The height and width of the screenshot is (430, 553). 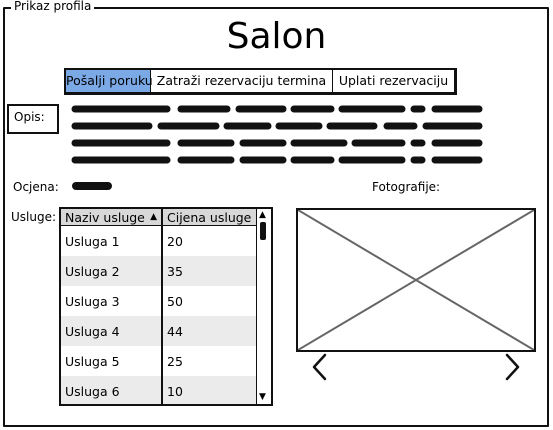 I want to click on scroll-thumb, so click(x=263, y=231).